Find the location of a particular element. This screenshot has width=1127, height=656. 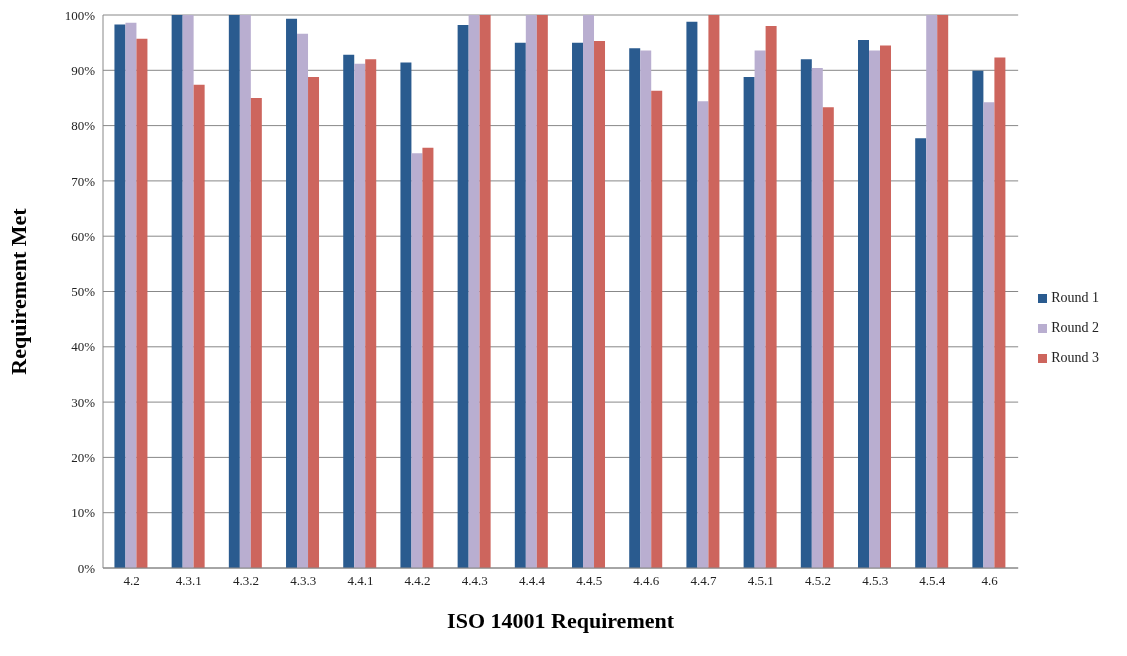

legend-label: Round 3 is located at coordinates (1075, 357).